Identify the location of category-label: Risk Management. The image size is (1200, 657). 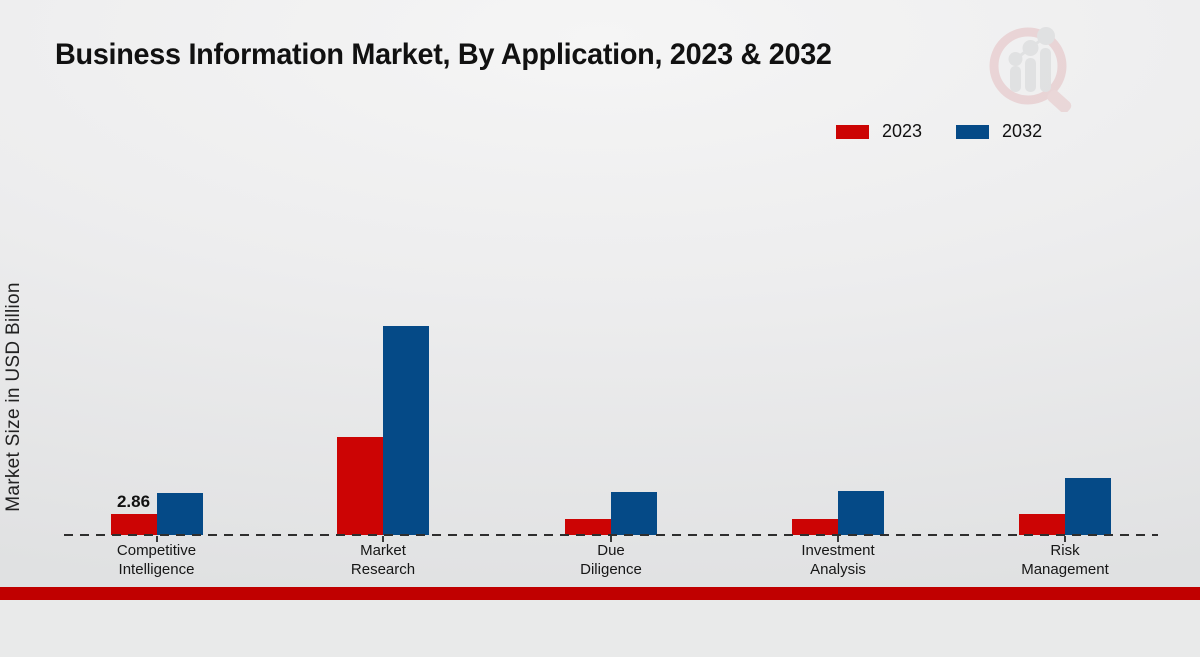
(1065, 560).